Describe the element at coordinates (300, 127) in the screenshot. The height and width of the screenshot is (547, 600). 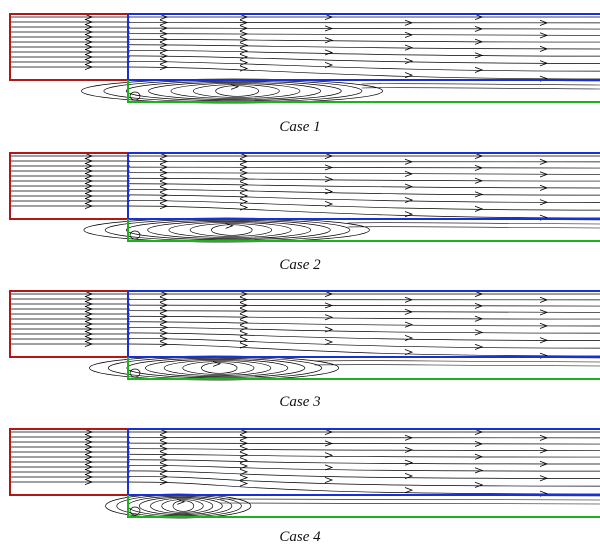
I see `case-1-caption: Case 1` at that location.